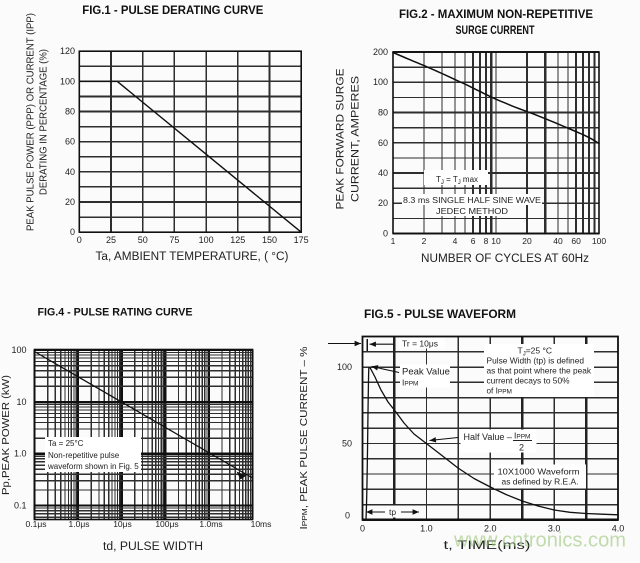 The height and width of the screenshot is (563, 640). Describe the element at coordinates (440, 315) in the screenshot. I see `svg-text: FIG.5 - PULSE WAVEFORM` at that location.